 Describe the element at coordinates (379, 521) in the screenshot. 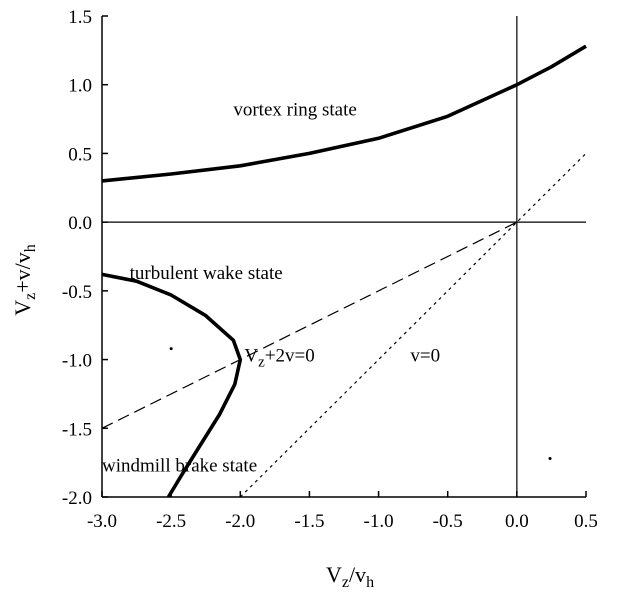

I see `x-tick-label: -1.0` at that location.